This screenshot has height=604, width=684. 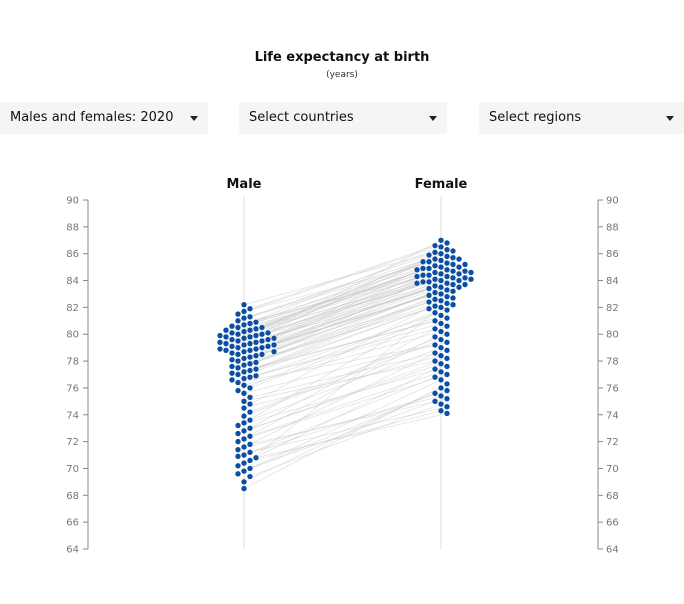 I want to click on sex-year-dropdown: Males and females: 2020, so click(x=104, y=118).